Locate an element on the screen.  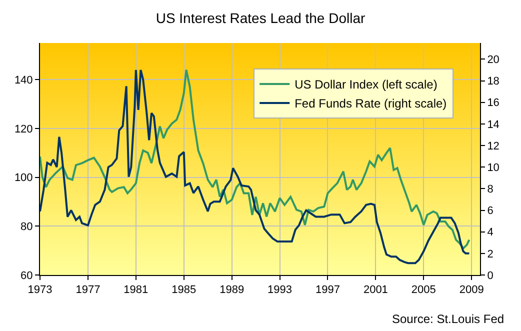
y-tick-label: 80 is located at coordinates (26, 227).